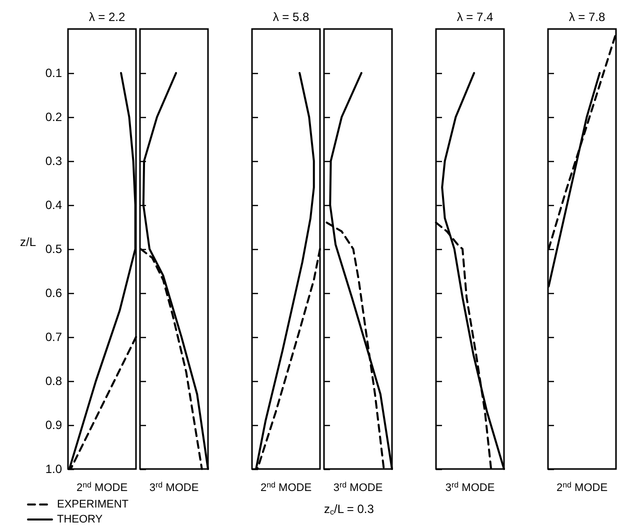  What do you see at coordinates (53, 161) in the screenshot?
I see `y-tick-label: 0.3` at bounding box center [53, 161].